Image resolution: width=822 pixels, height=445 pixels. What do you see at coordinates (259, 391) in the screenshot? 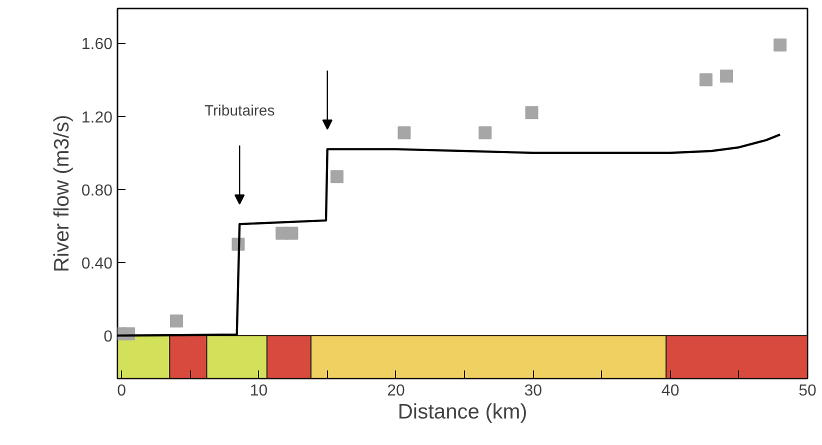
I see `x-tick-label: 10` at bounding box center [259, 391].